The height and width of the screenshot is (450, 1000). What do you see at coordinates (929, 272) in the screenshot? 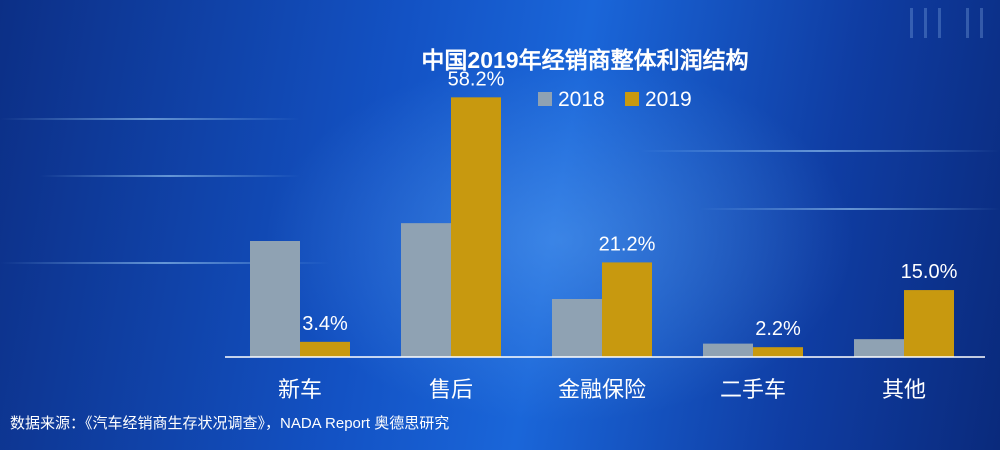
I see `data-label-4: 15.0%` at bounding box center [929, 272].